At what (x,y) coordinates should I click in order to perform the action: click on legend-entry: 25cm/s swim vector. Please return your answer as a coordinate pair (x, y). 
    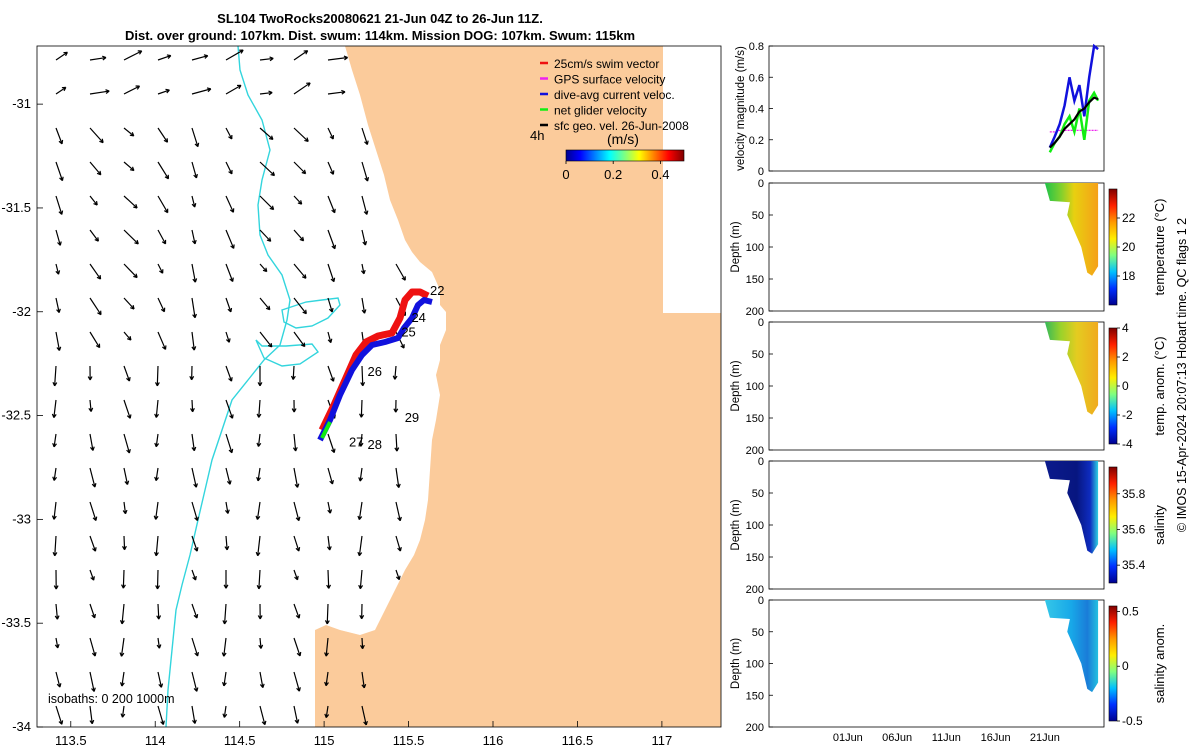
    Looking at the image, I should click on (606, 64).